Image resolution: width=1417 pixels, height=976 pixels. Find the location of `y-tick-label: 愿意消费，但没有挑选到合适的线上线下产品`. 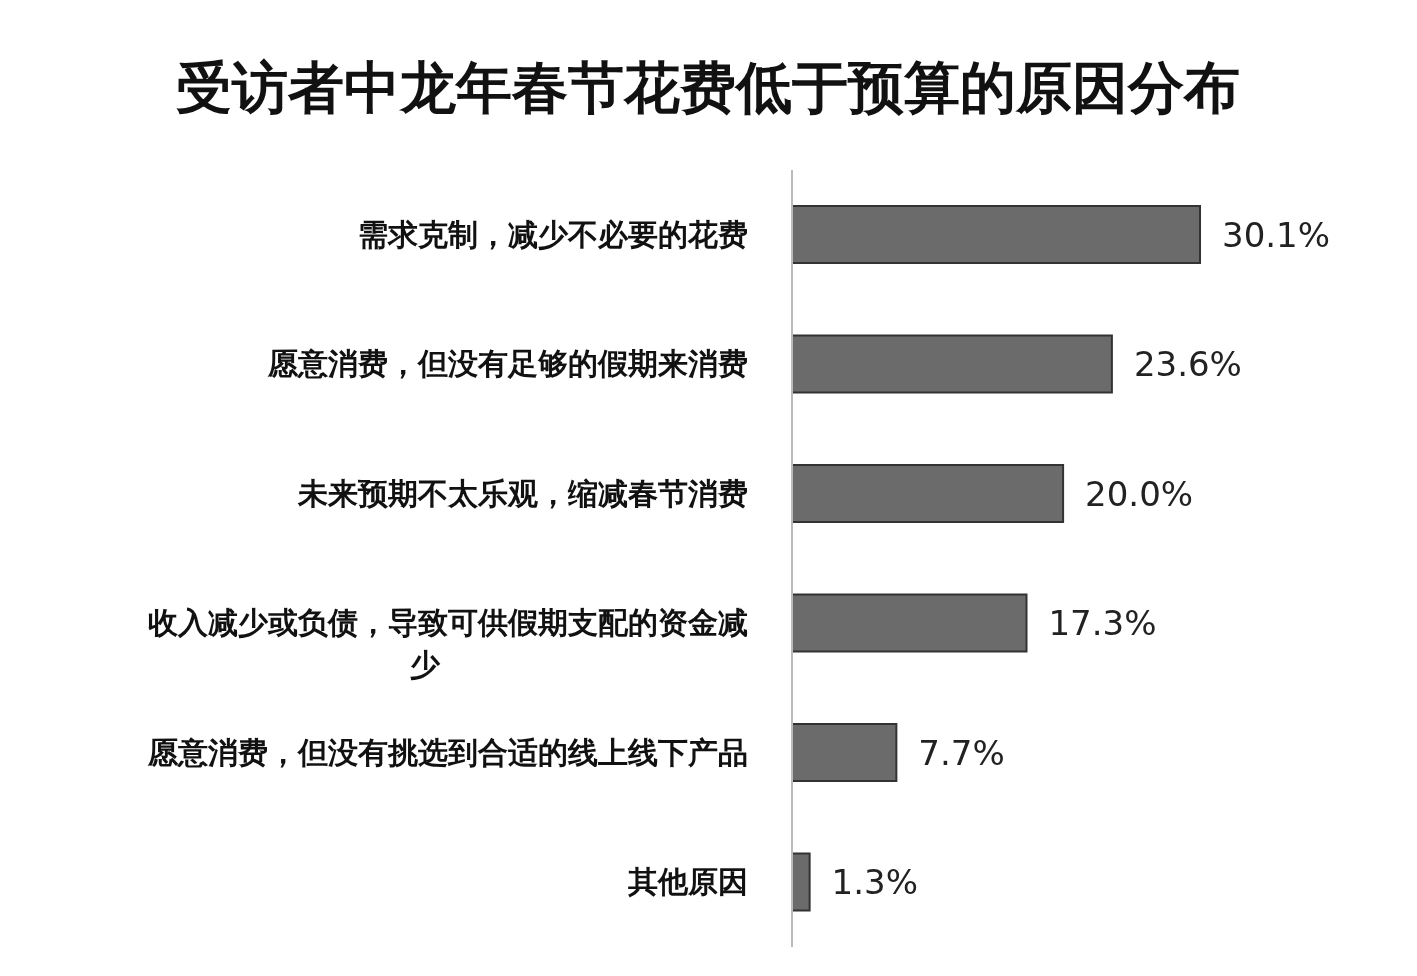

y-tick-label: 愿意消费，但没有挑选到合适的线上线下产品 is located at coordinates (447, 752).